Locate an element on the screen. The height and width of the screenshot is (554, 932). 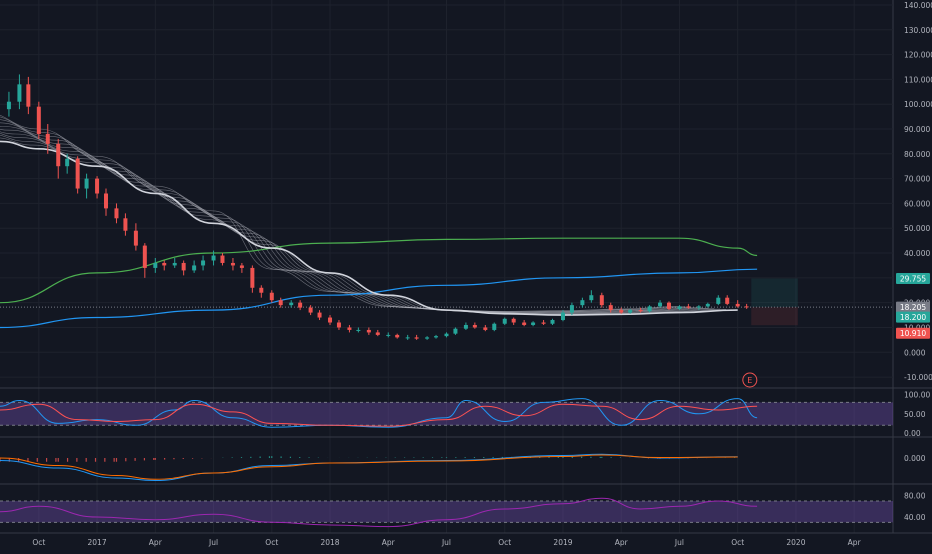
price-label: 18.200 is located at coordinates (913, 317).